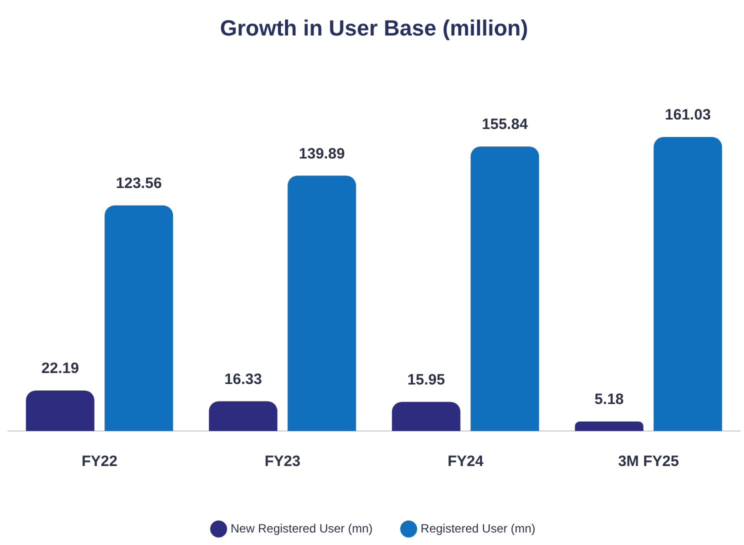 Image resolution: width=744 pixels, height=545 pixels. What do you see at coordinates (505, 125) in the screenshot?
I see `data-label: 155.84` at bounding box center [505, 125].